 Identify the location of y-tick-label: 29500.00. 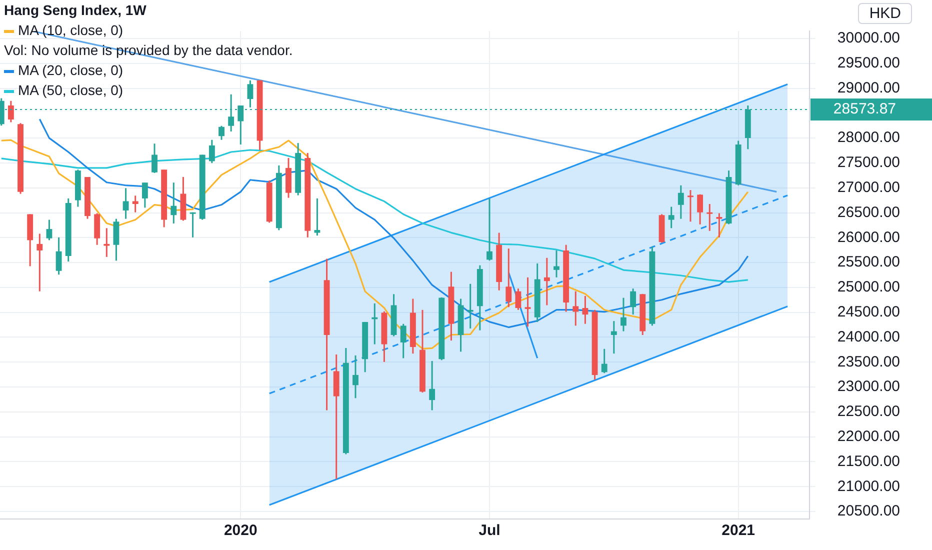
(868, 63).